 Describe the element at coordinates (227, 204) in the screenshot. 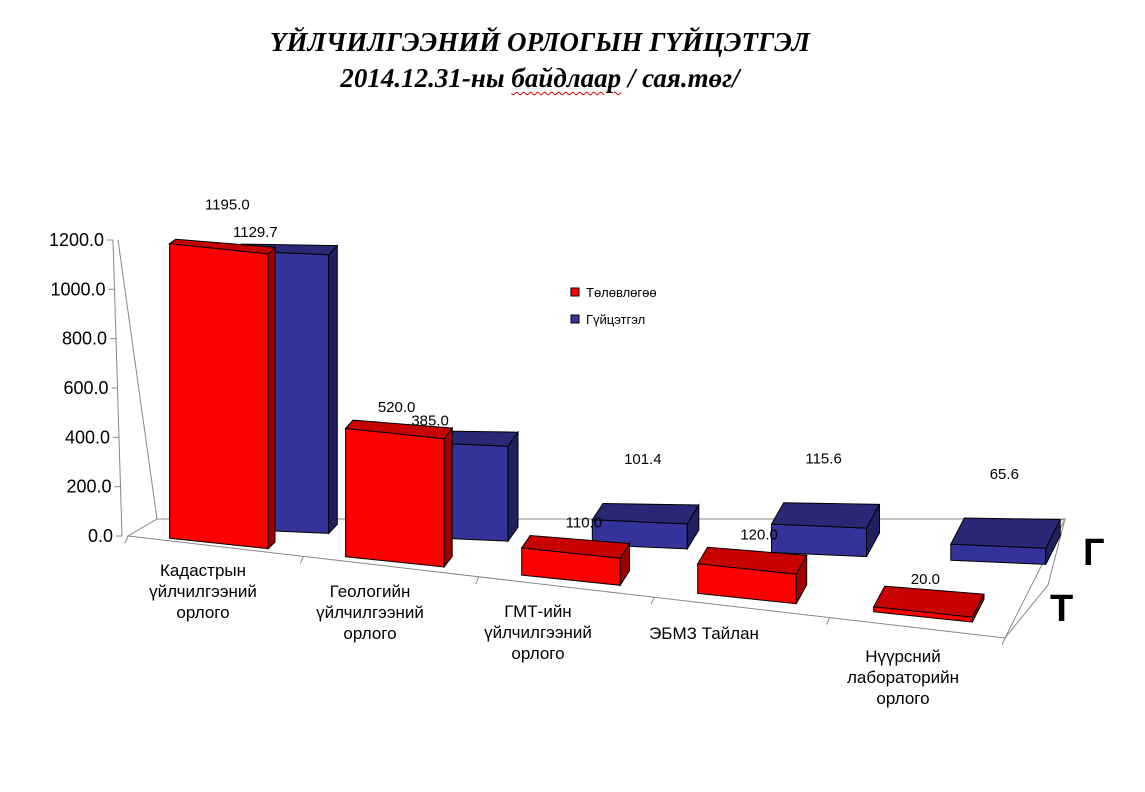

I see `data-label: 1195.0` at that location.